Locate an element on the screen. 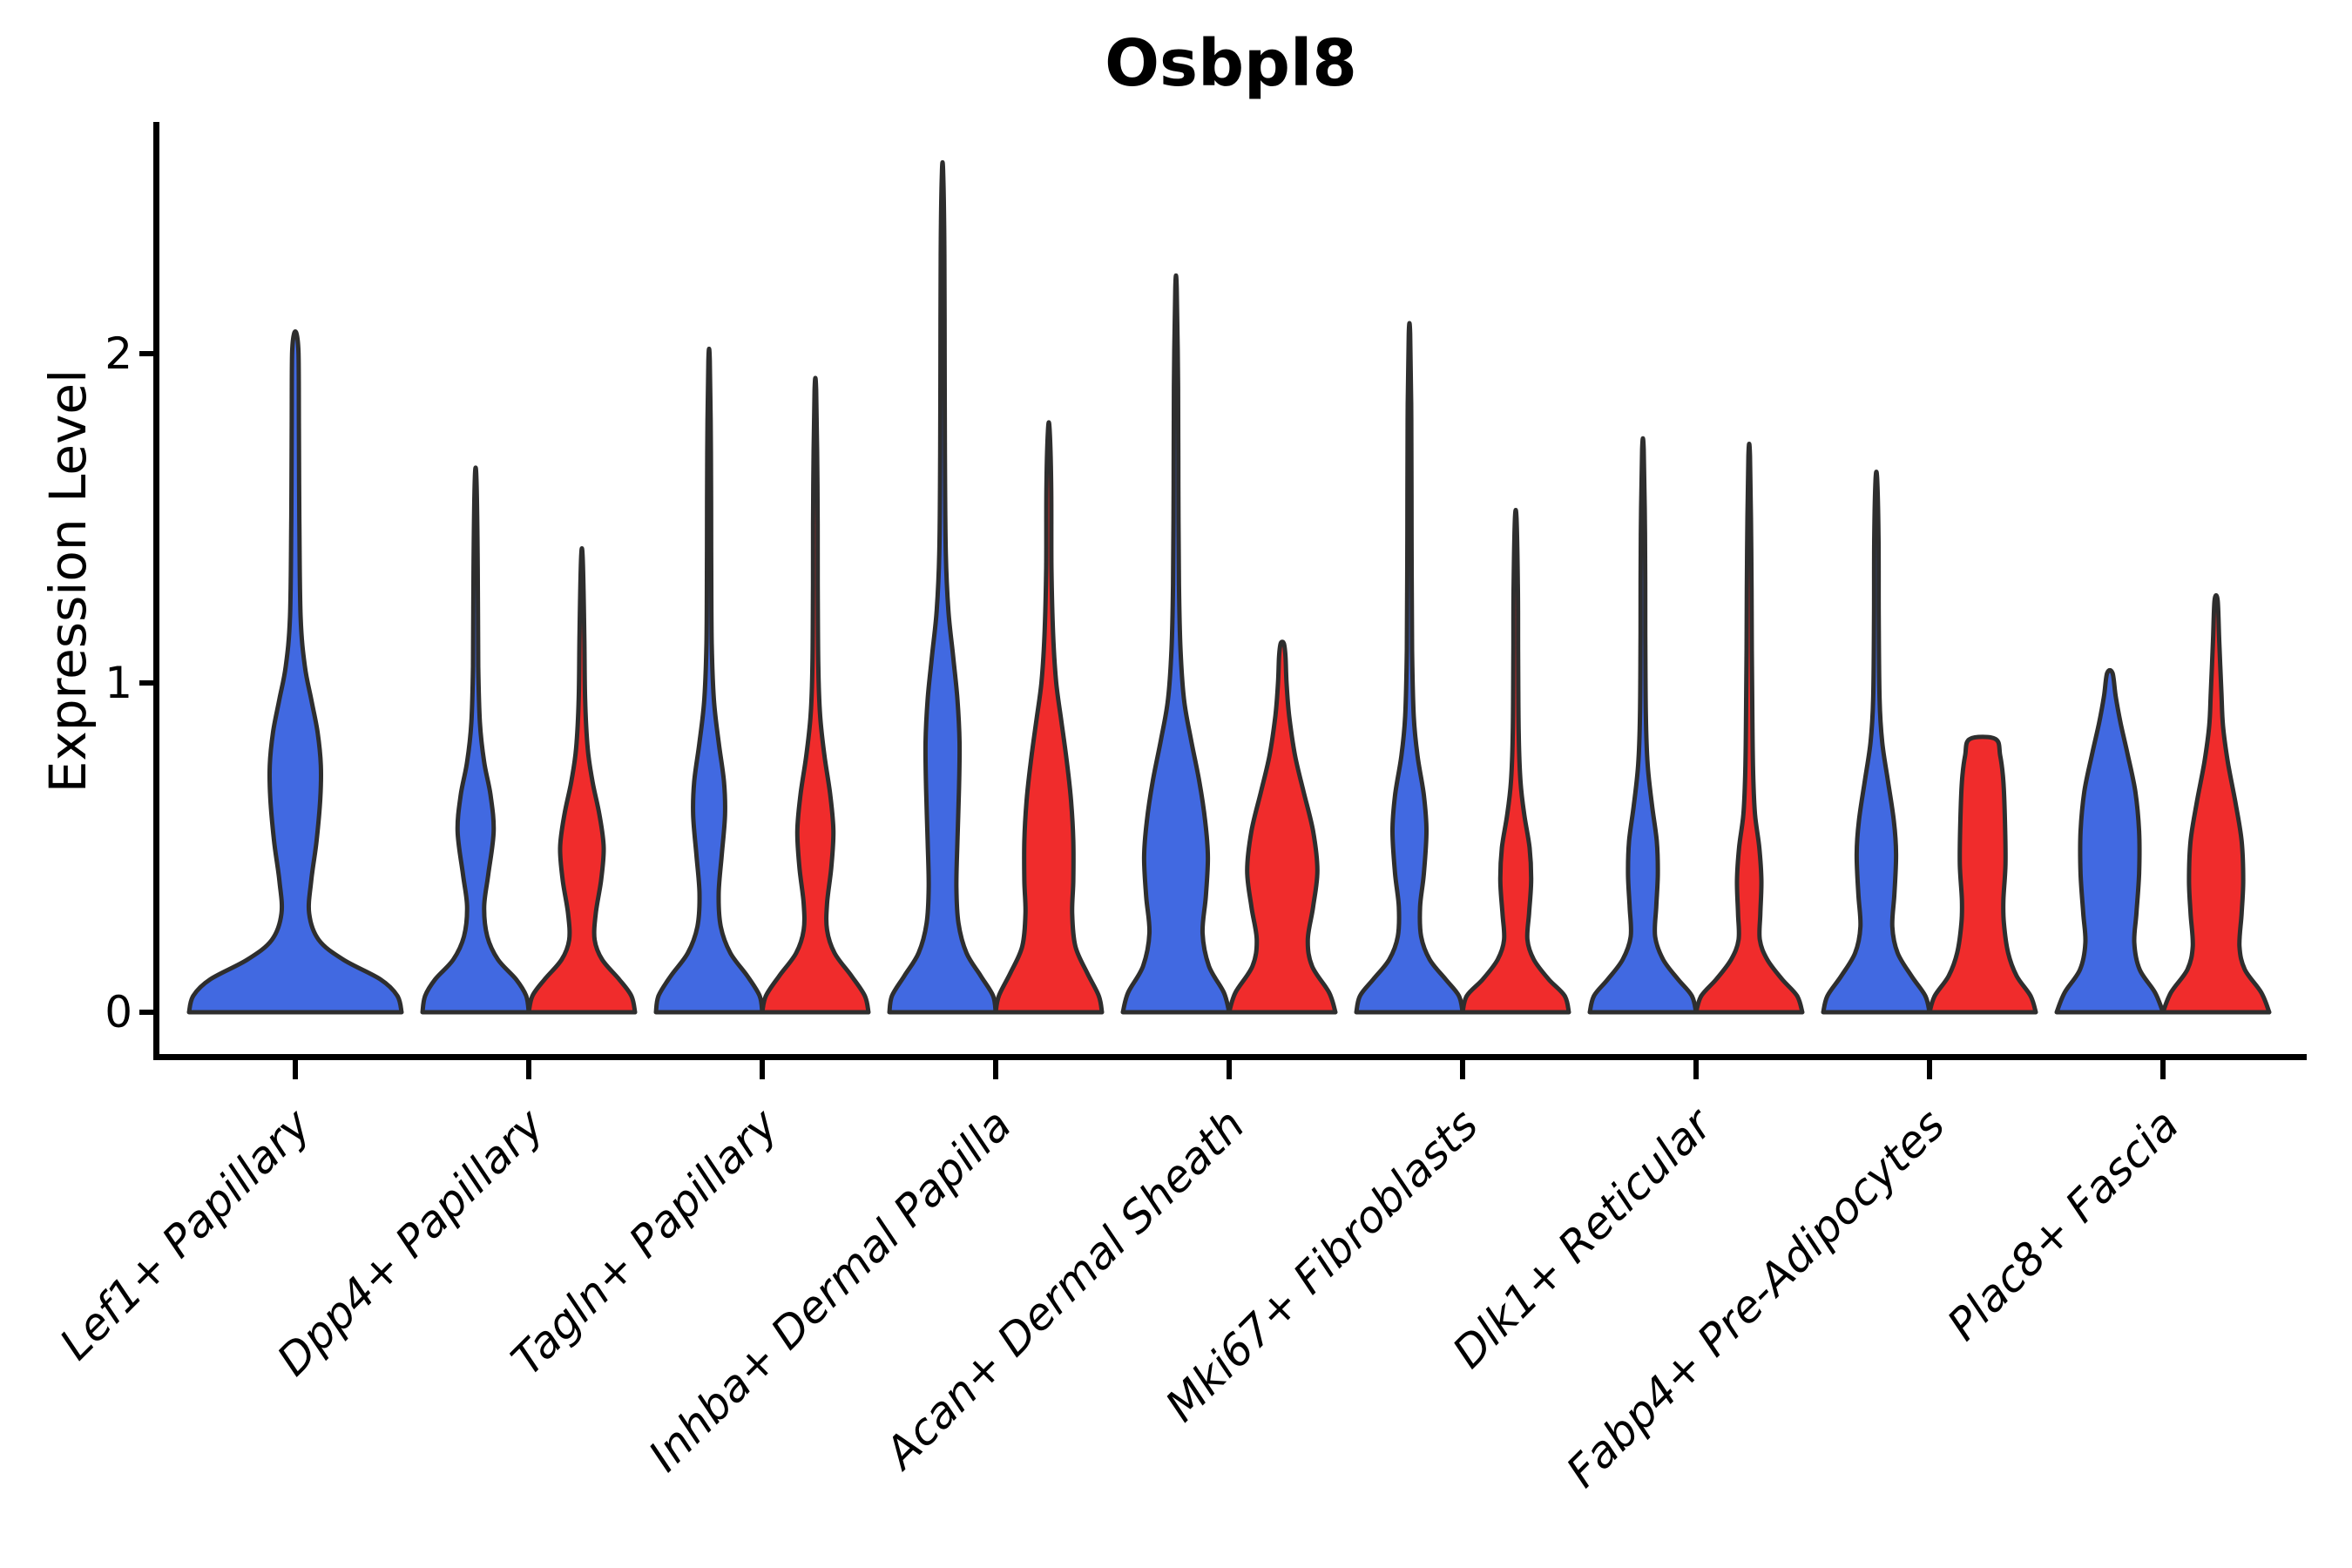  violin-dpp4-papillary-blue is located at coordinates (475, 740).